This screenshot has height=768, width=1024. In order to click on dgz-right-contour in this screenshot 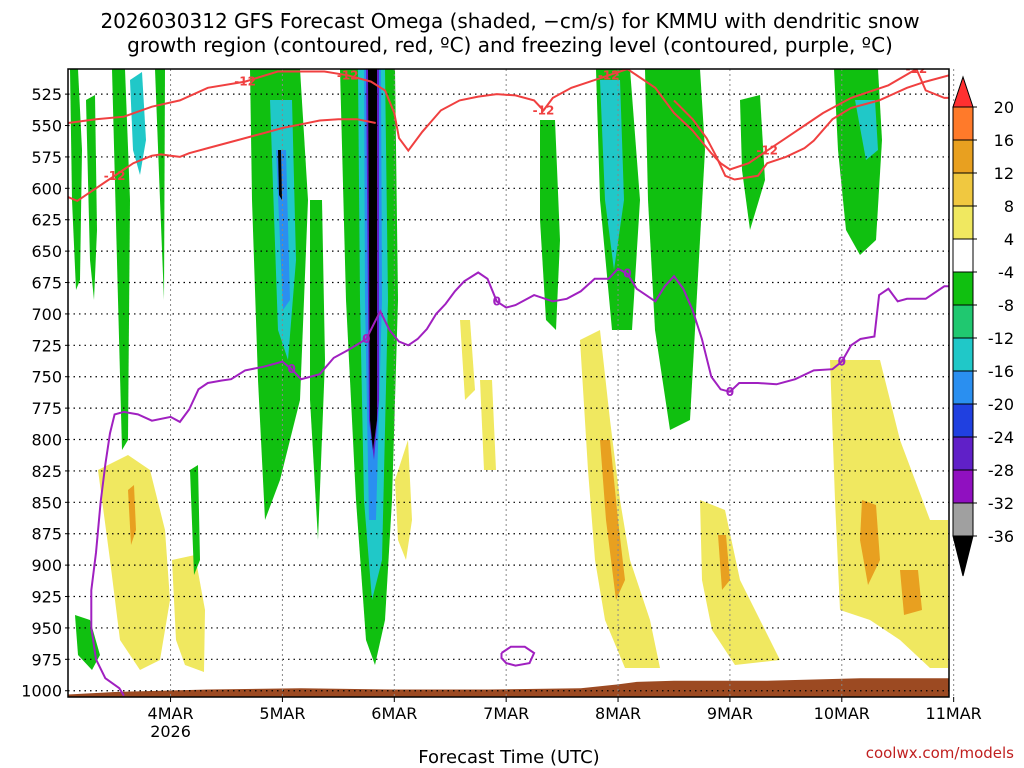, I will do `click(811, 127)`.